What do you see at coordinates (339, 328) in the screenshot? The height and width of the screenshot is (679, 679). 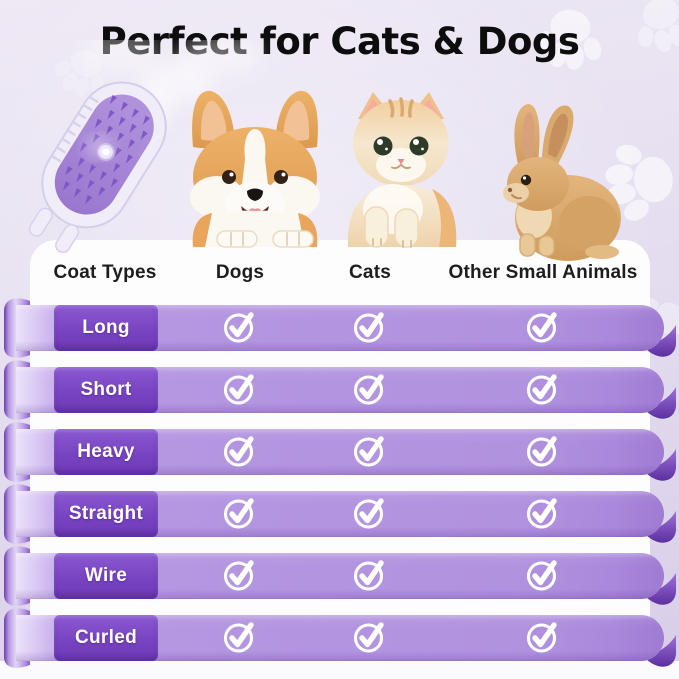 I see `table-row: Long` at bounding box center [339, 328].